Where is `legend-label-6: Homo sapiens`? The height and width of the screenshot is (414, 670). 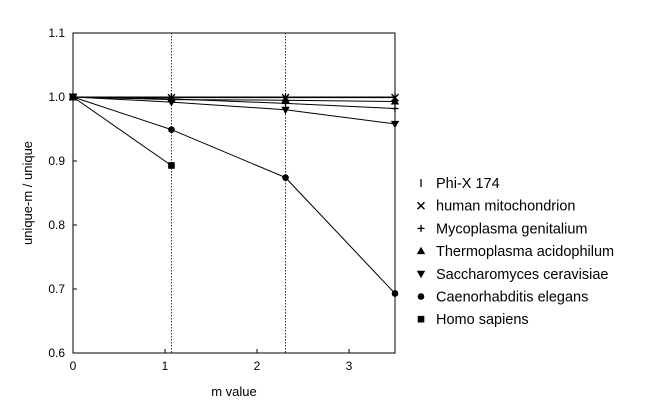
legend-label-6: Homo sapiens is located at coordinates (482, 320).